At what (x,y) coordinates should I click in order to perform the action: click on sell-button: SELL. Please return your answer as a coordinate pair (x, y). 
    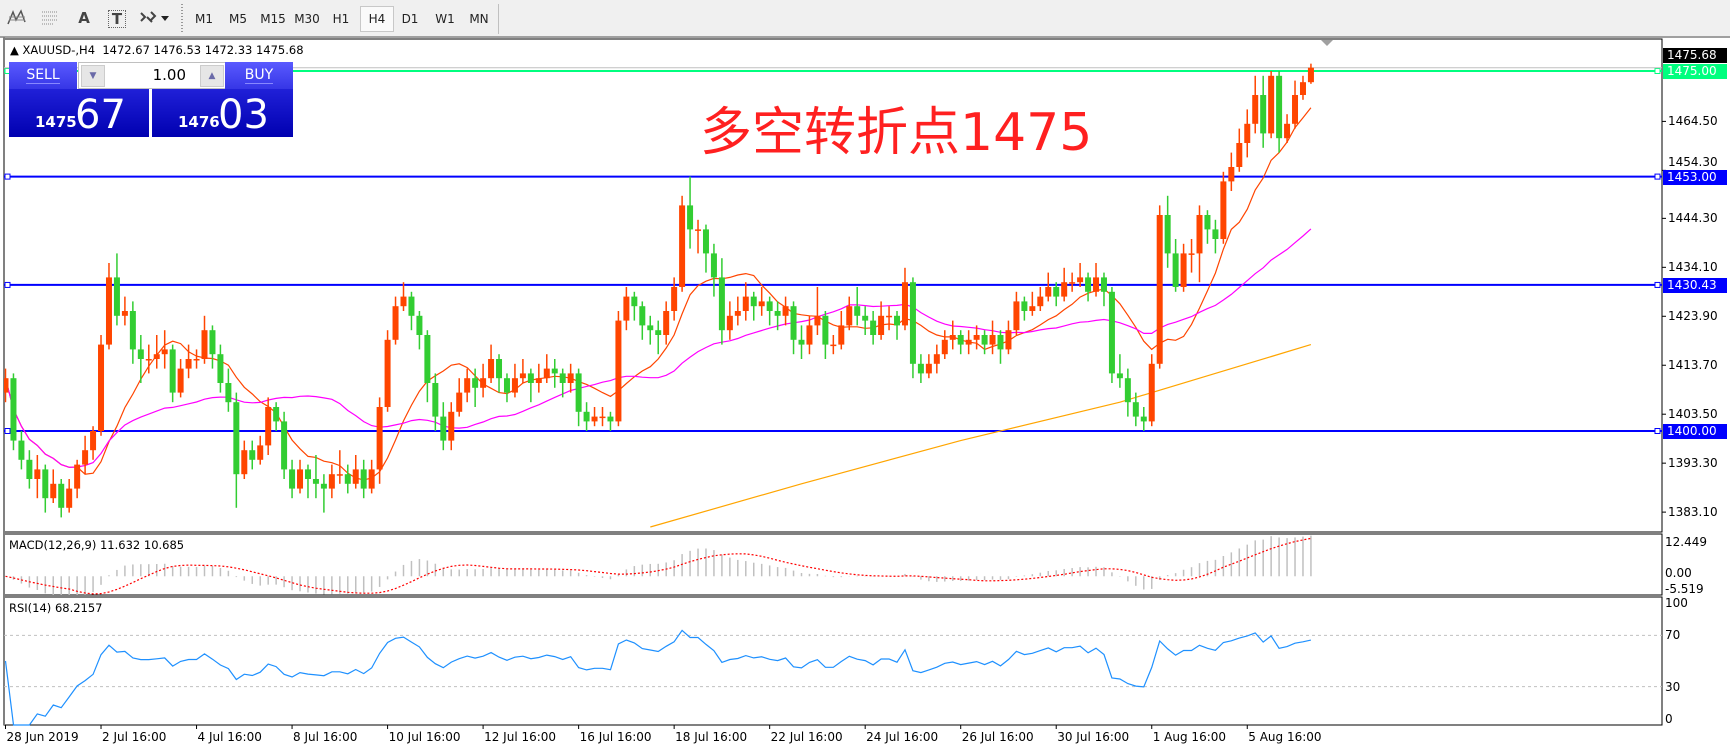
    Looking at the image, I should click on (43, 75).